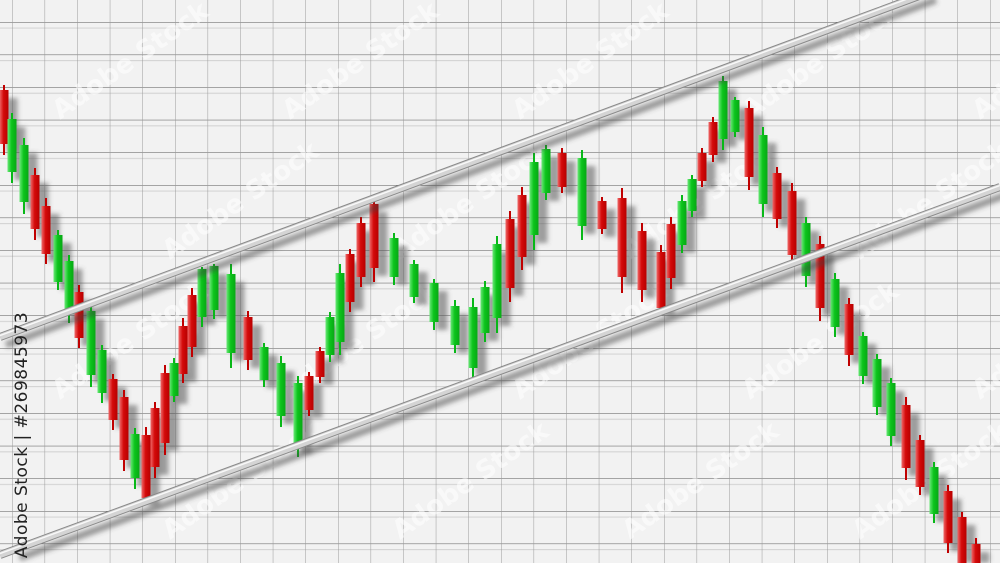 The width and height of the screenshot is (1000, 563). I want to click on stock-credit: Adobe Stock | #269845973, so click(22, 435).